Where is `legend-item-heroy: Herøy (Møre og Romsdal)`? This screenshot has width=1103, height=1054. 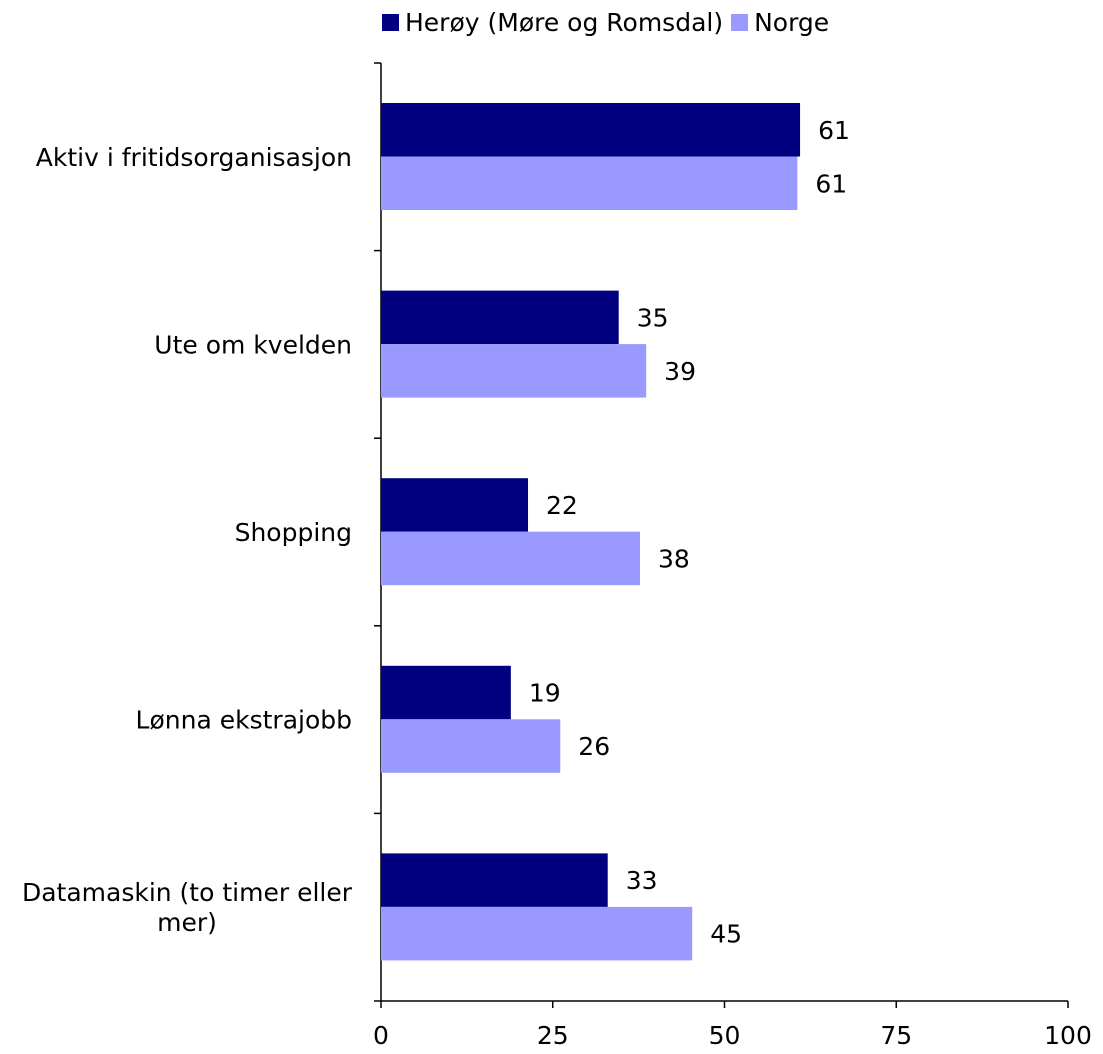 legend-item-heroy: Herøy (Møre og Romsdal) is located at coordinates (552, 22).